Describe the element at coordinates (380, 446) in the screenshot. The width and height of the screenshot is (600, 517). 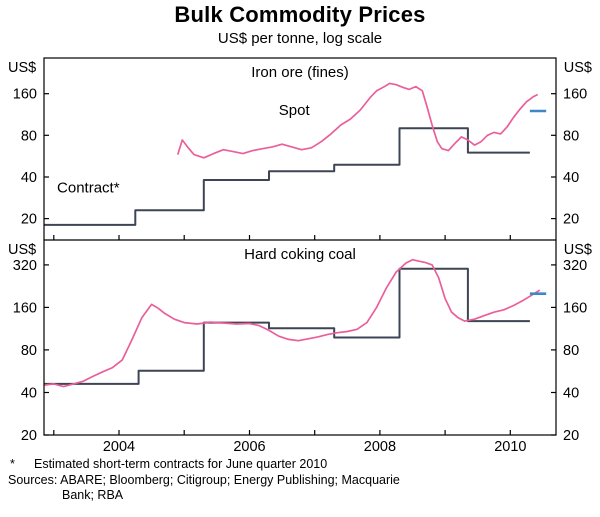
I see `x-tick-label: 2008` at that location.